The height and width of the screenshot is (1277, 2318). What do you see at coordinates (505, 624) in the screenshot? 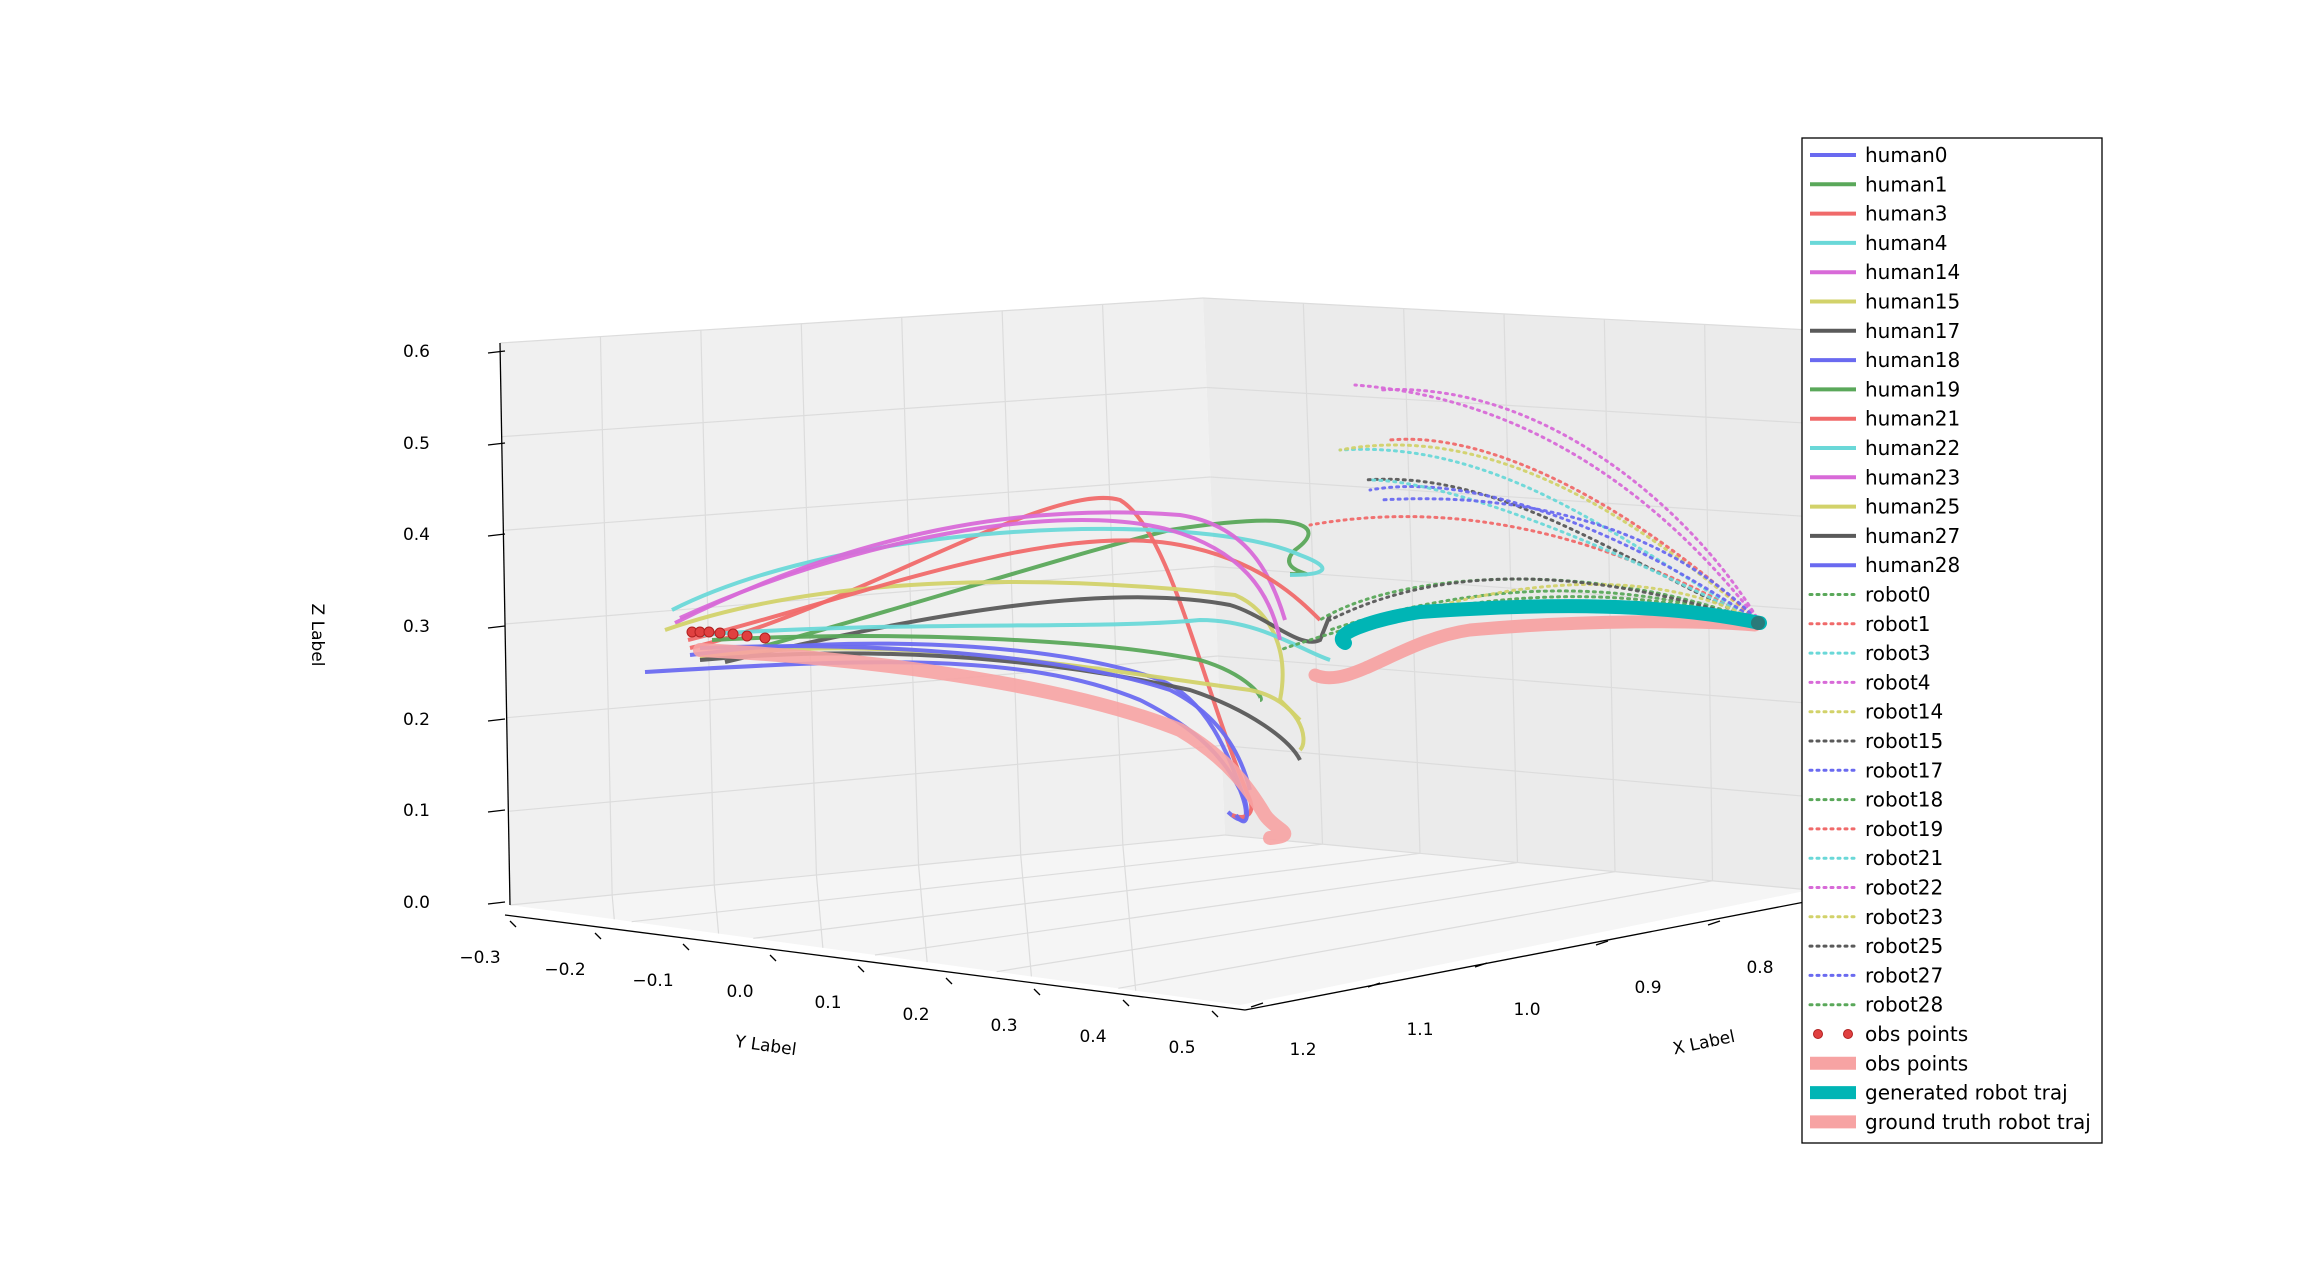
I see `z-axis-line` at bounding box center [505, 624].